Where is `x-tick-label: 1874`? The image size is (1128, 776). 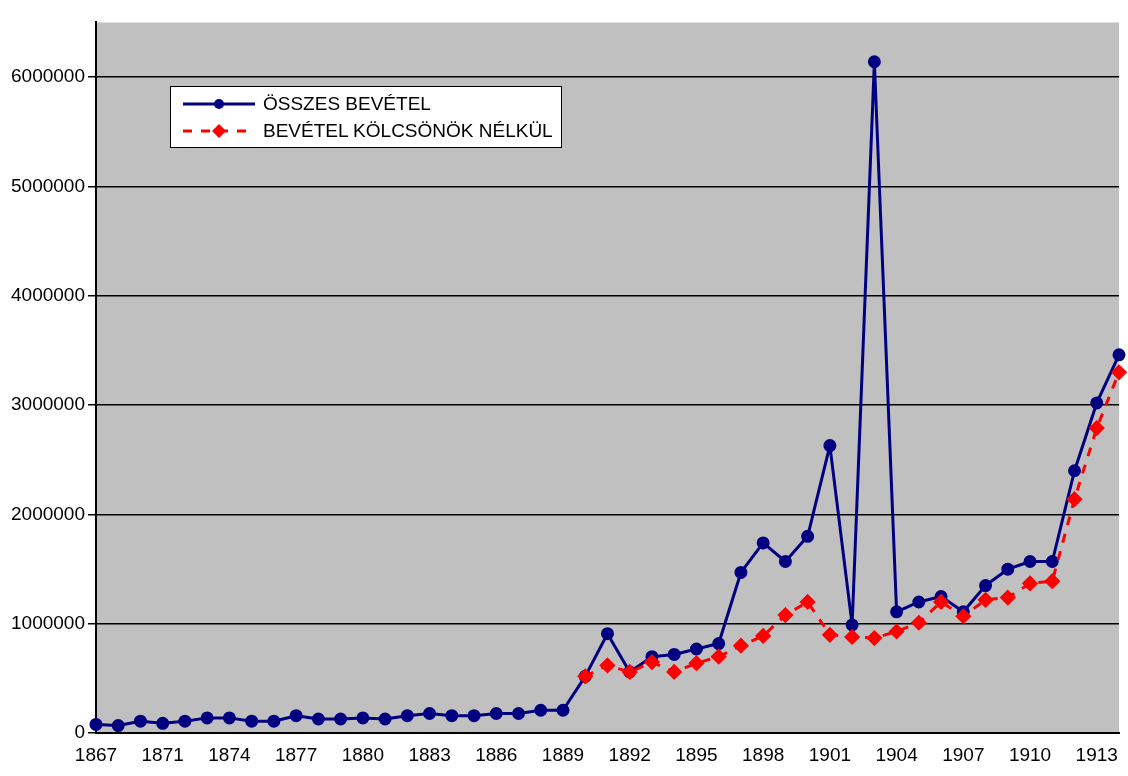 x-tick-label: 1874 is located at coordinates (229, 754).